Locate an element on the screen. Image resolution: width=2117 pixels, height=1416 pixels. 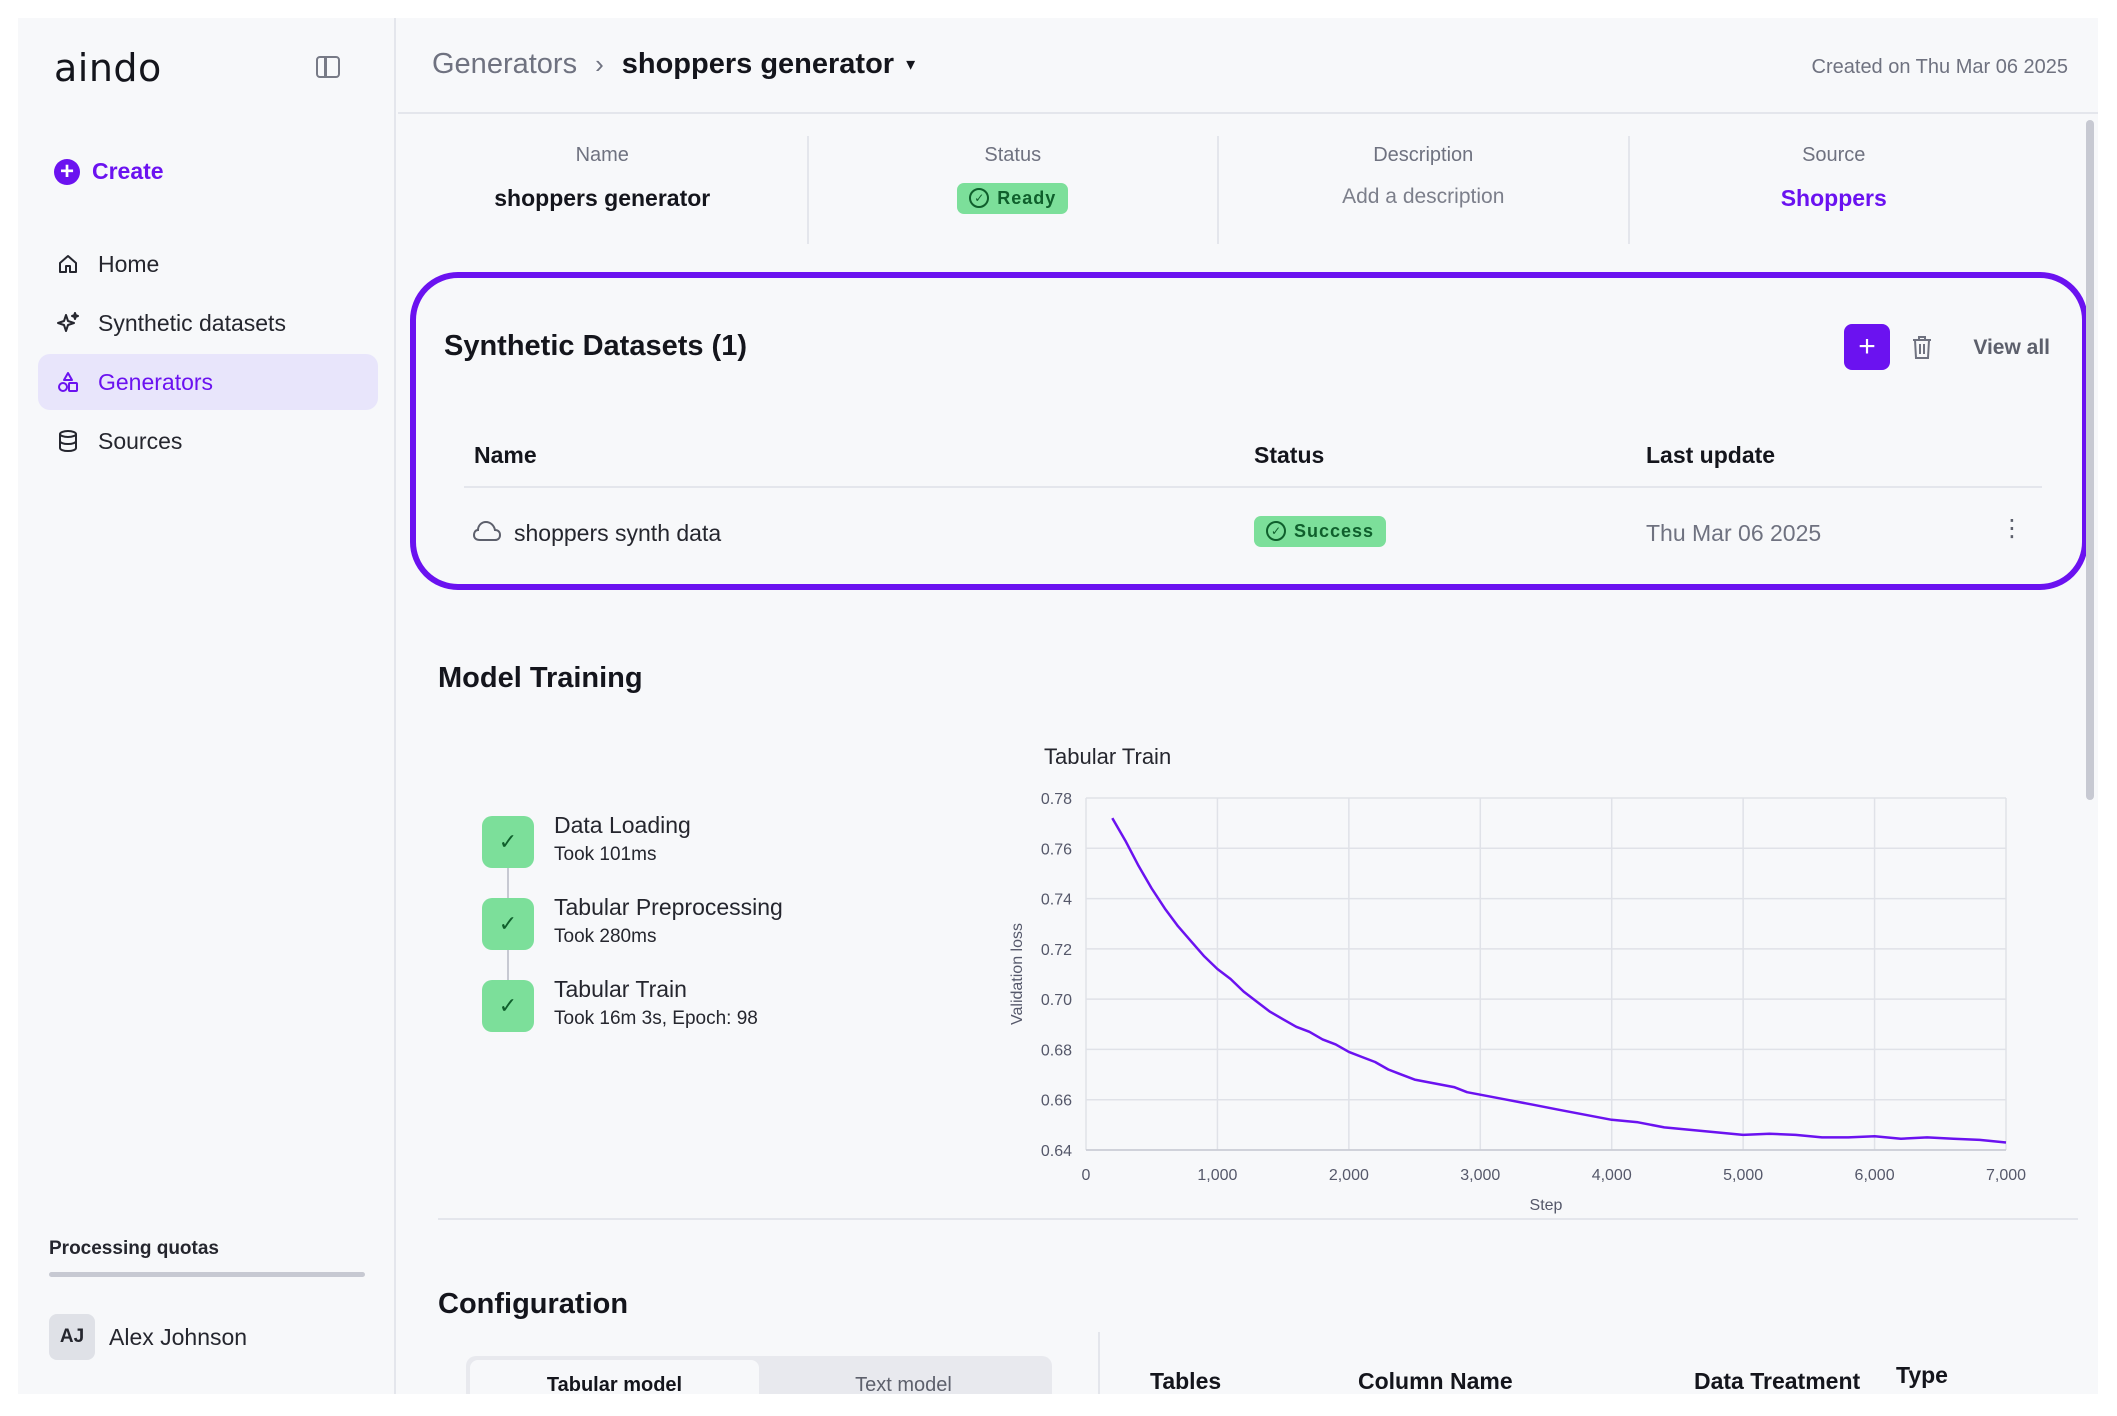
column-header-name: Name is located at coordinates (505, 455).